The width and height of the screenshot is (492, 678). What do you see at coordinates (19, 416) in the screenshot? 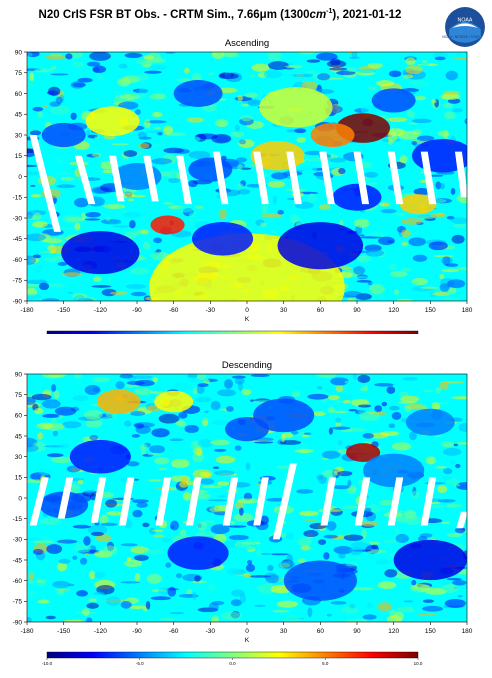
I see `y-tick-label: 60` at bounding box center [19, 416].